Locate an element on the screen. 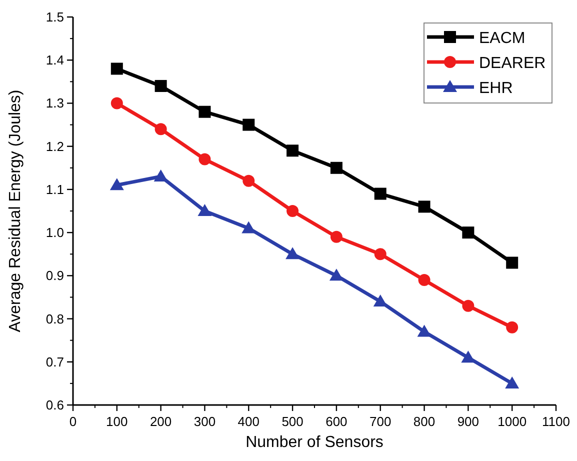 The width and height of the screenshot is (577, 461). y-tick-label: 1.1 is located at coordinates (55, 189).